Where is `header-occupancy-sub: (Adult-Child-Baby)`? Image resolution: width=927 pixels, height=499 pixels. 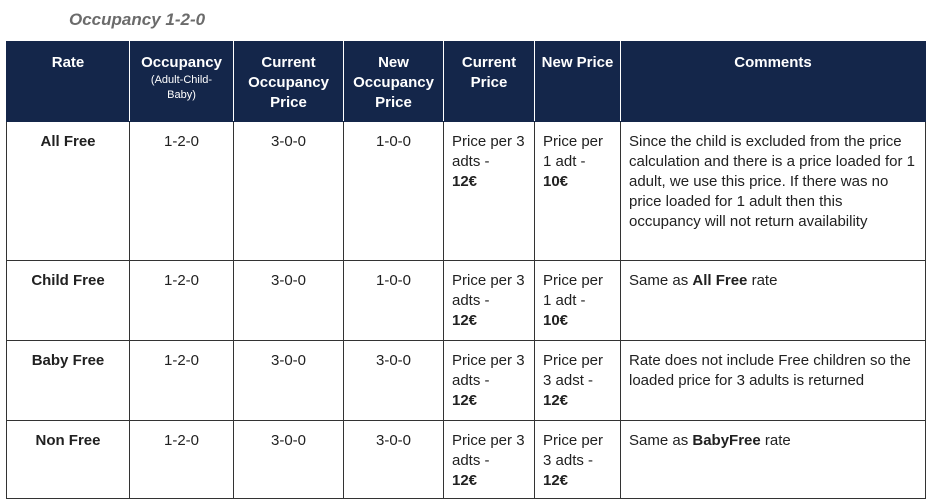 header-occupancy-sub: (Adult-Child-Baby) is located at coordinates (181, 87).